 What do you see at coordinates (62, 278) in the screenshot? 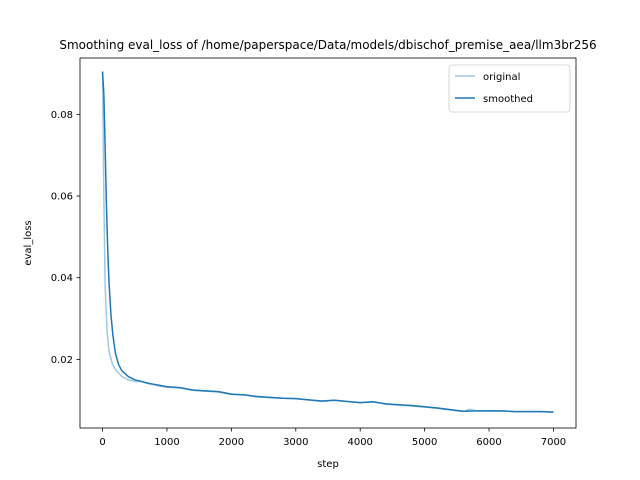
I see `y-tick-label: 0.04` at bounding box center [62, 278].